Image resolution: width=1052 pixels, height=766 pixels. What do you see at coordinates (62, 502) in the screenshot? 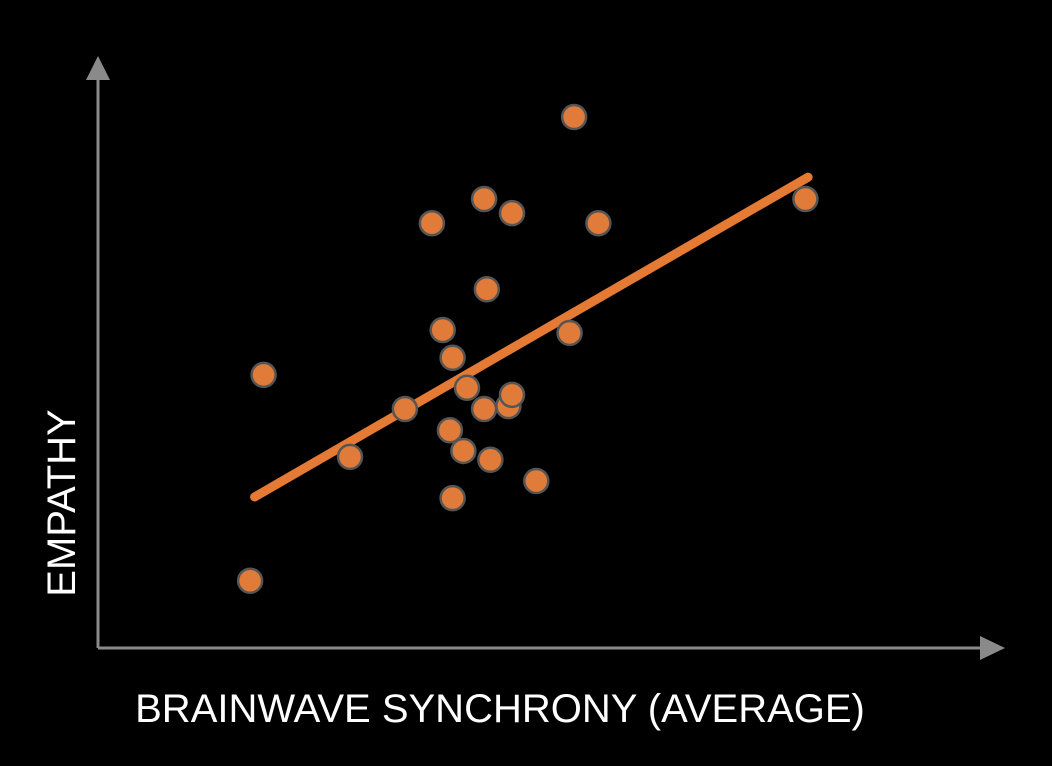
I see `y-axis-title: EMPATHY` at bounding box center [62, 502].